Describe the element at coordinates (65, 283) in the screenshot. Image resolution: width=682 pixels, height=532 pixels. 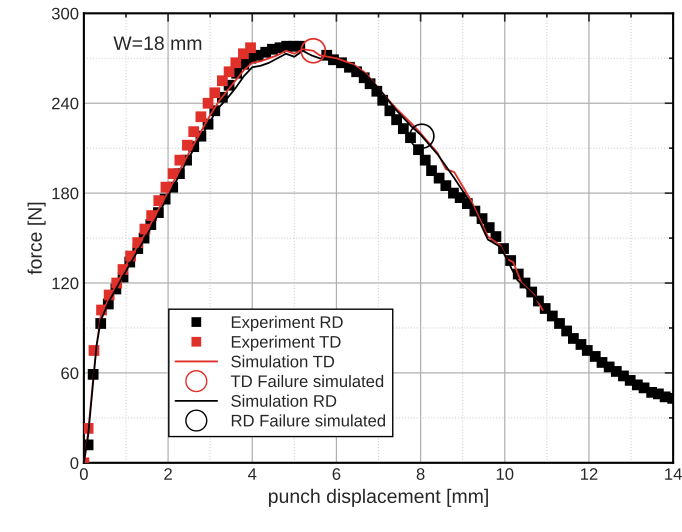
I see `y-tick-label: 120` at that location.